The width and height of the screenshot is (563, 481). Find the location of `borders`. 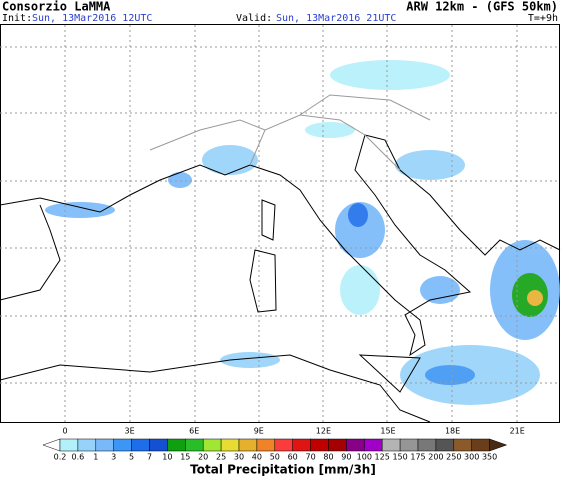

borders is located at coordinates (290, 132).